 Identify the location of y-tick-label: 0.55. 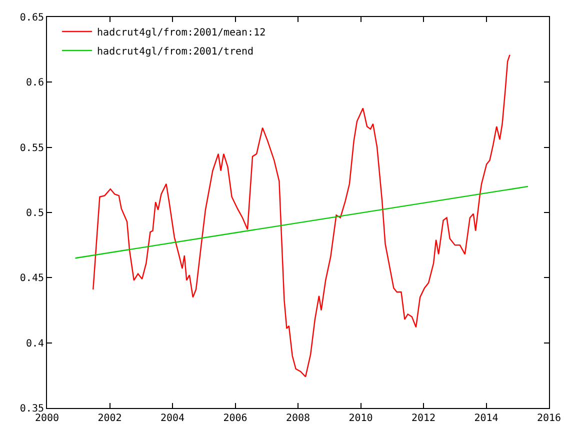
(32, 148).